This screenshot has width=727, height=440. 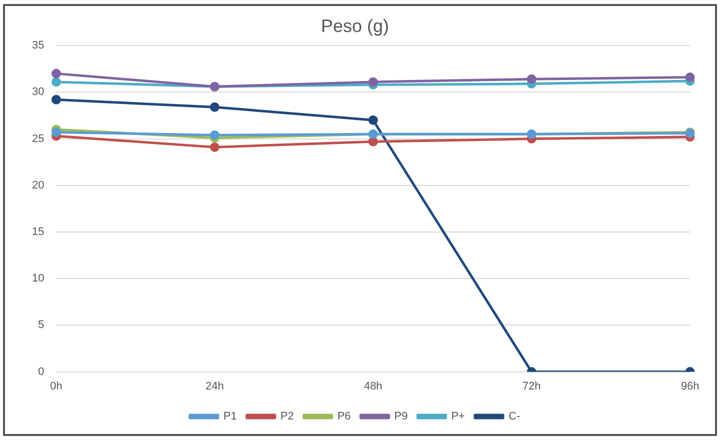 What do you see at coordinates (56, 386) in the screenshot?
I see `x-tick-label: 0h` at bounding box center [56, 386].